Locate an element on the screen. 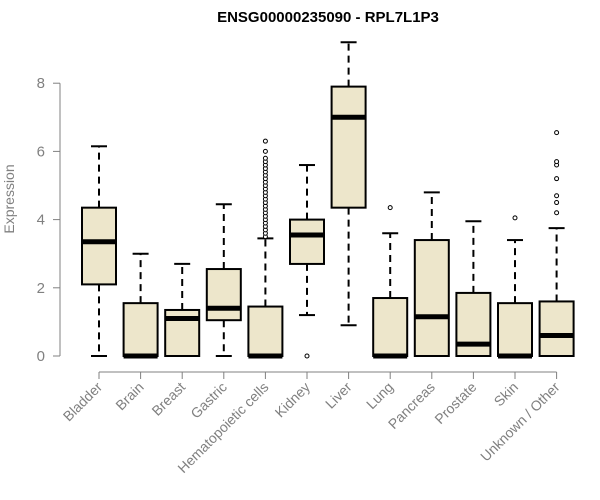 The width and height of the screenshot is (600, 500). y-tick-label: 6 is located at coordinates (41, 151).